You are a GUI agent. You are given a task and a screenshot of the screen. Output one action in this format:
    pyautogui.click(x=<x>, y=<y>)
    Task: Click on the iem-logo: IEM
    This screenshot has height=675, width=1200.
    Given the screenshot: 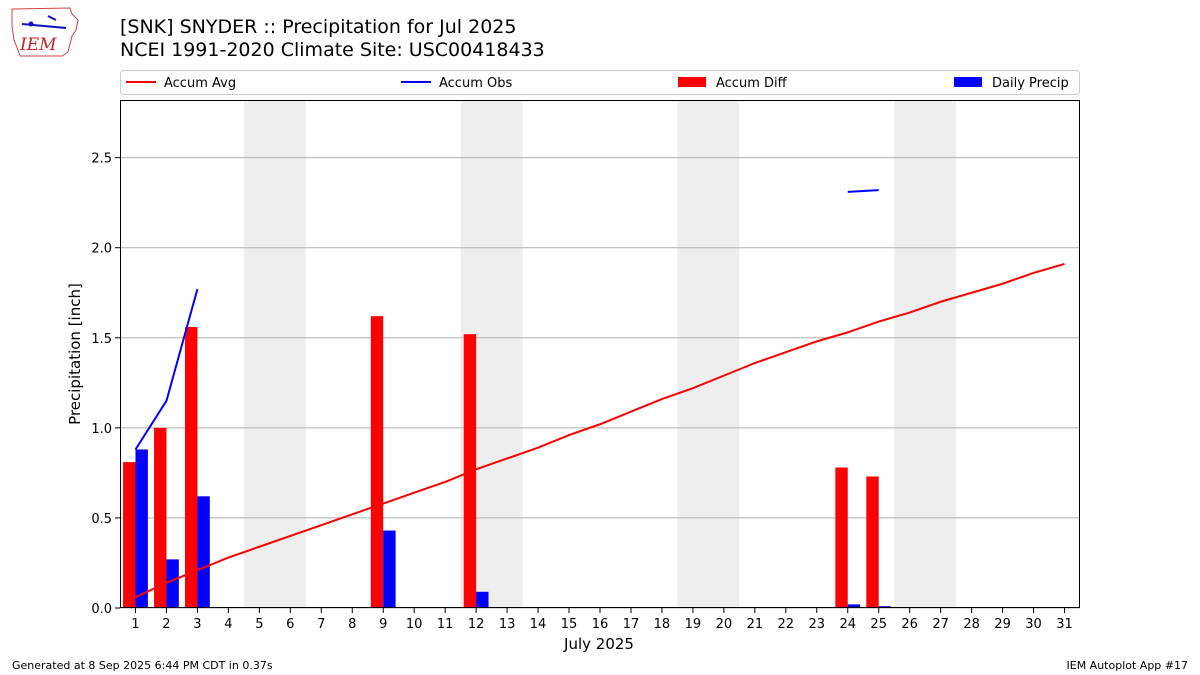 What is the action you would take?
    pyautogui.click(x=45, y=35)
    